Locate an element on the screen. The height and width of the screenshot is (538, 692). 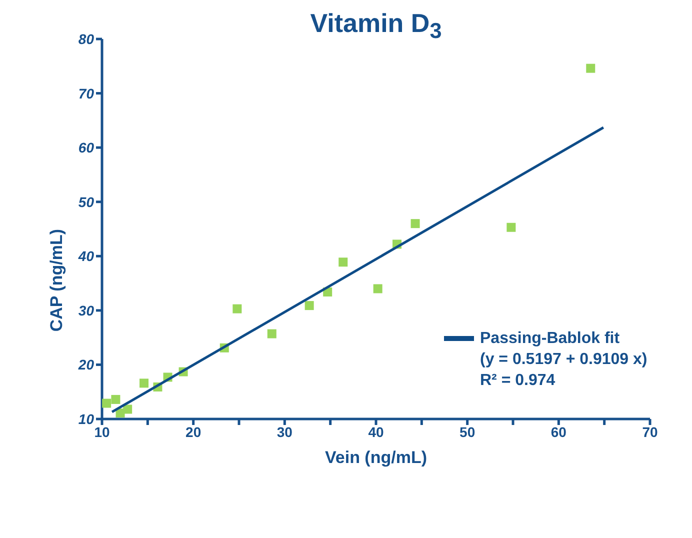
x-tick-label: 30 is located at coordinates (284, 432).